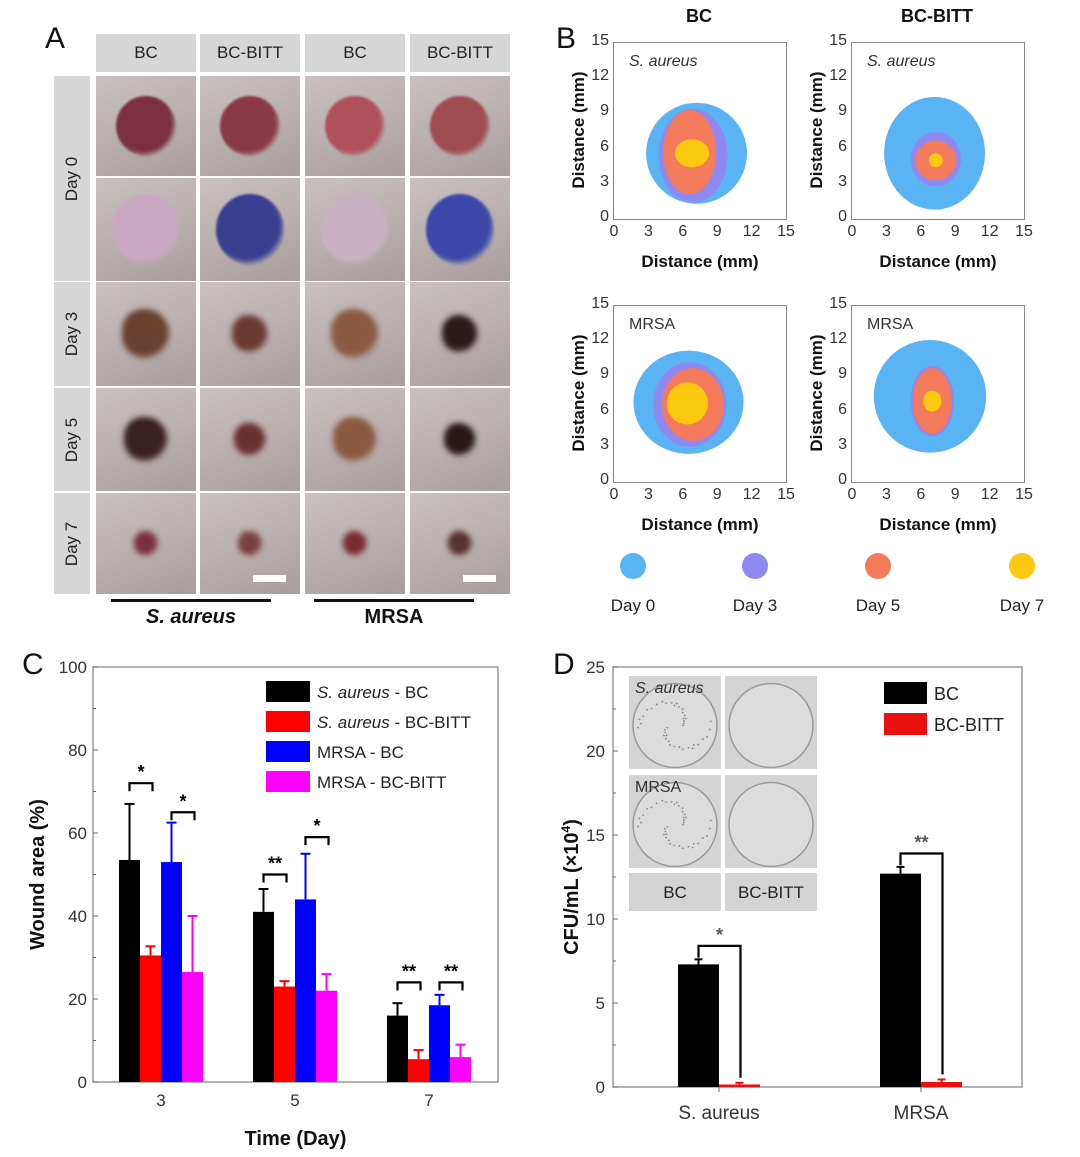 The width and height of the screenshot is (1080, 1157). What do you see at coordinates (55, 38) in the screenshot?
I see `panel-letter-a: A` at bounding box center [55, 38].